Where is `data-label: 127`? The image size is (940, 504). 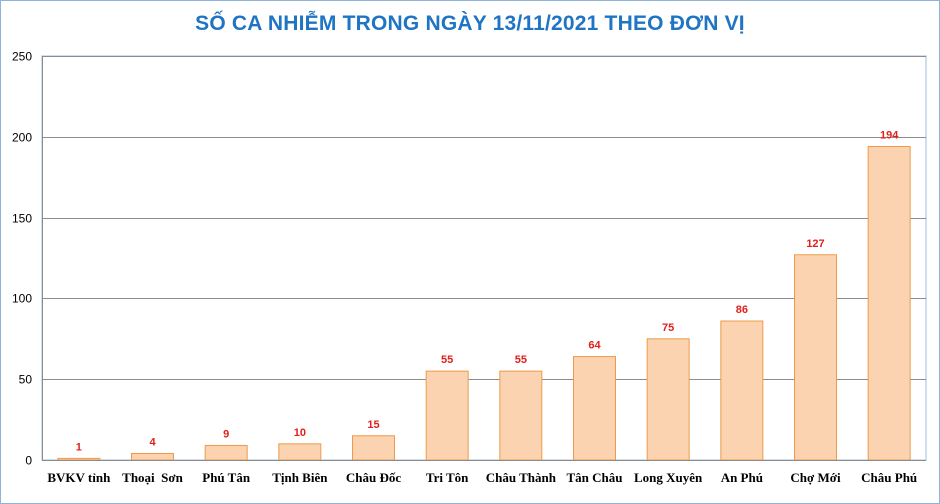
data-label: 127 is located at coordinates (815, 244).